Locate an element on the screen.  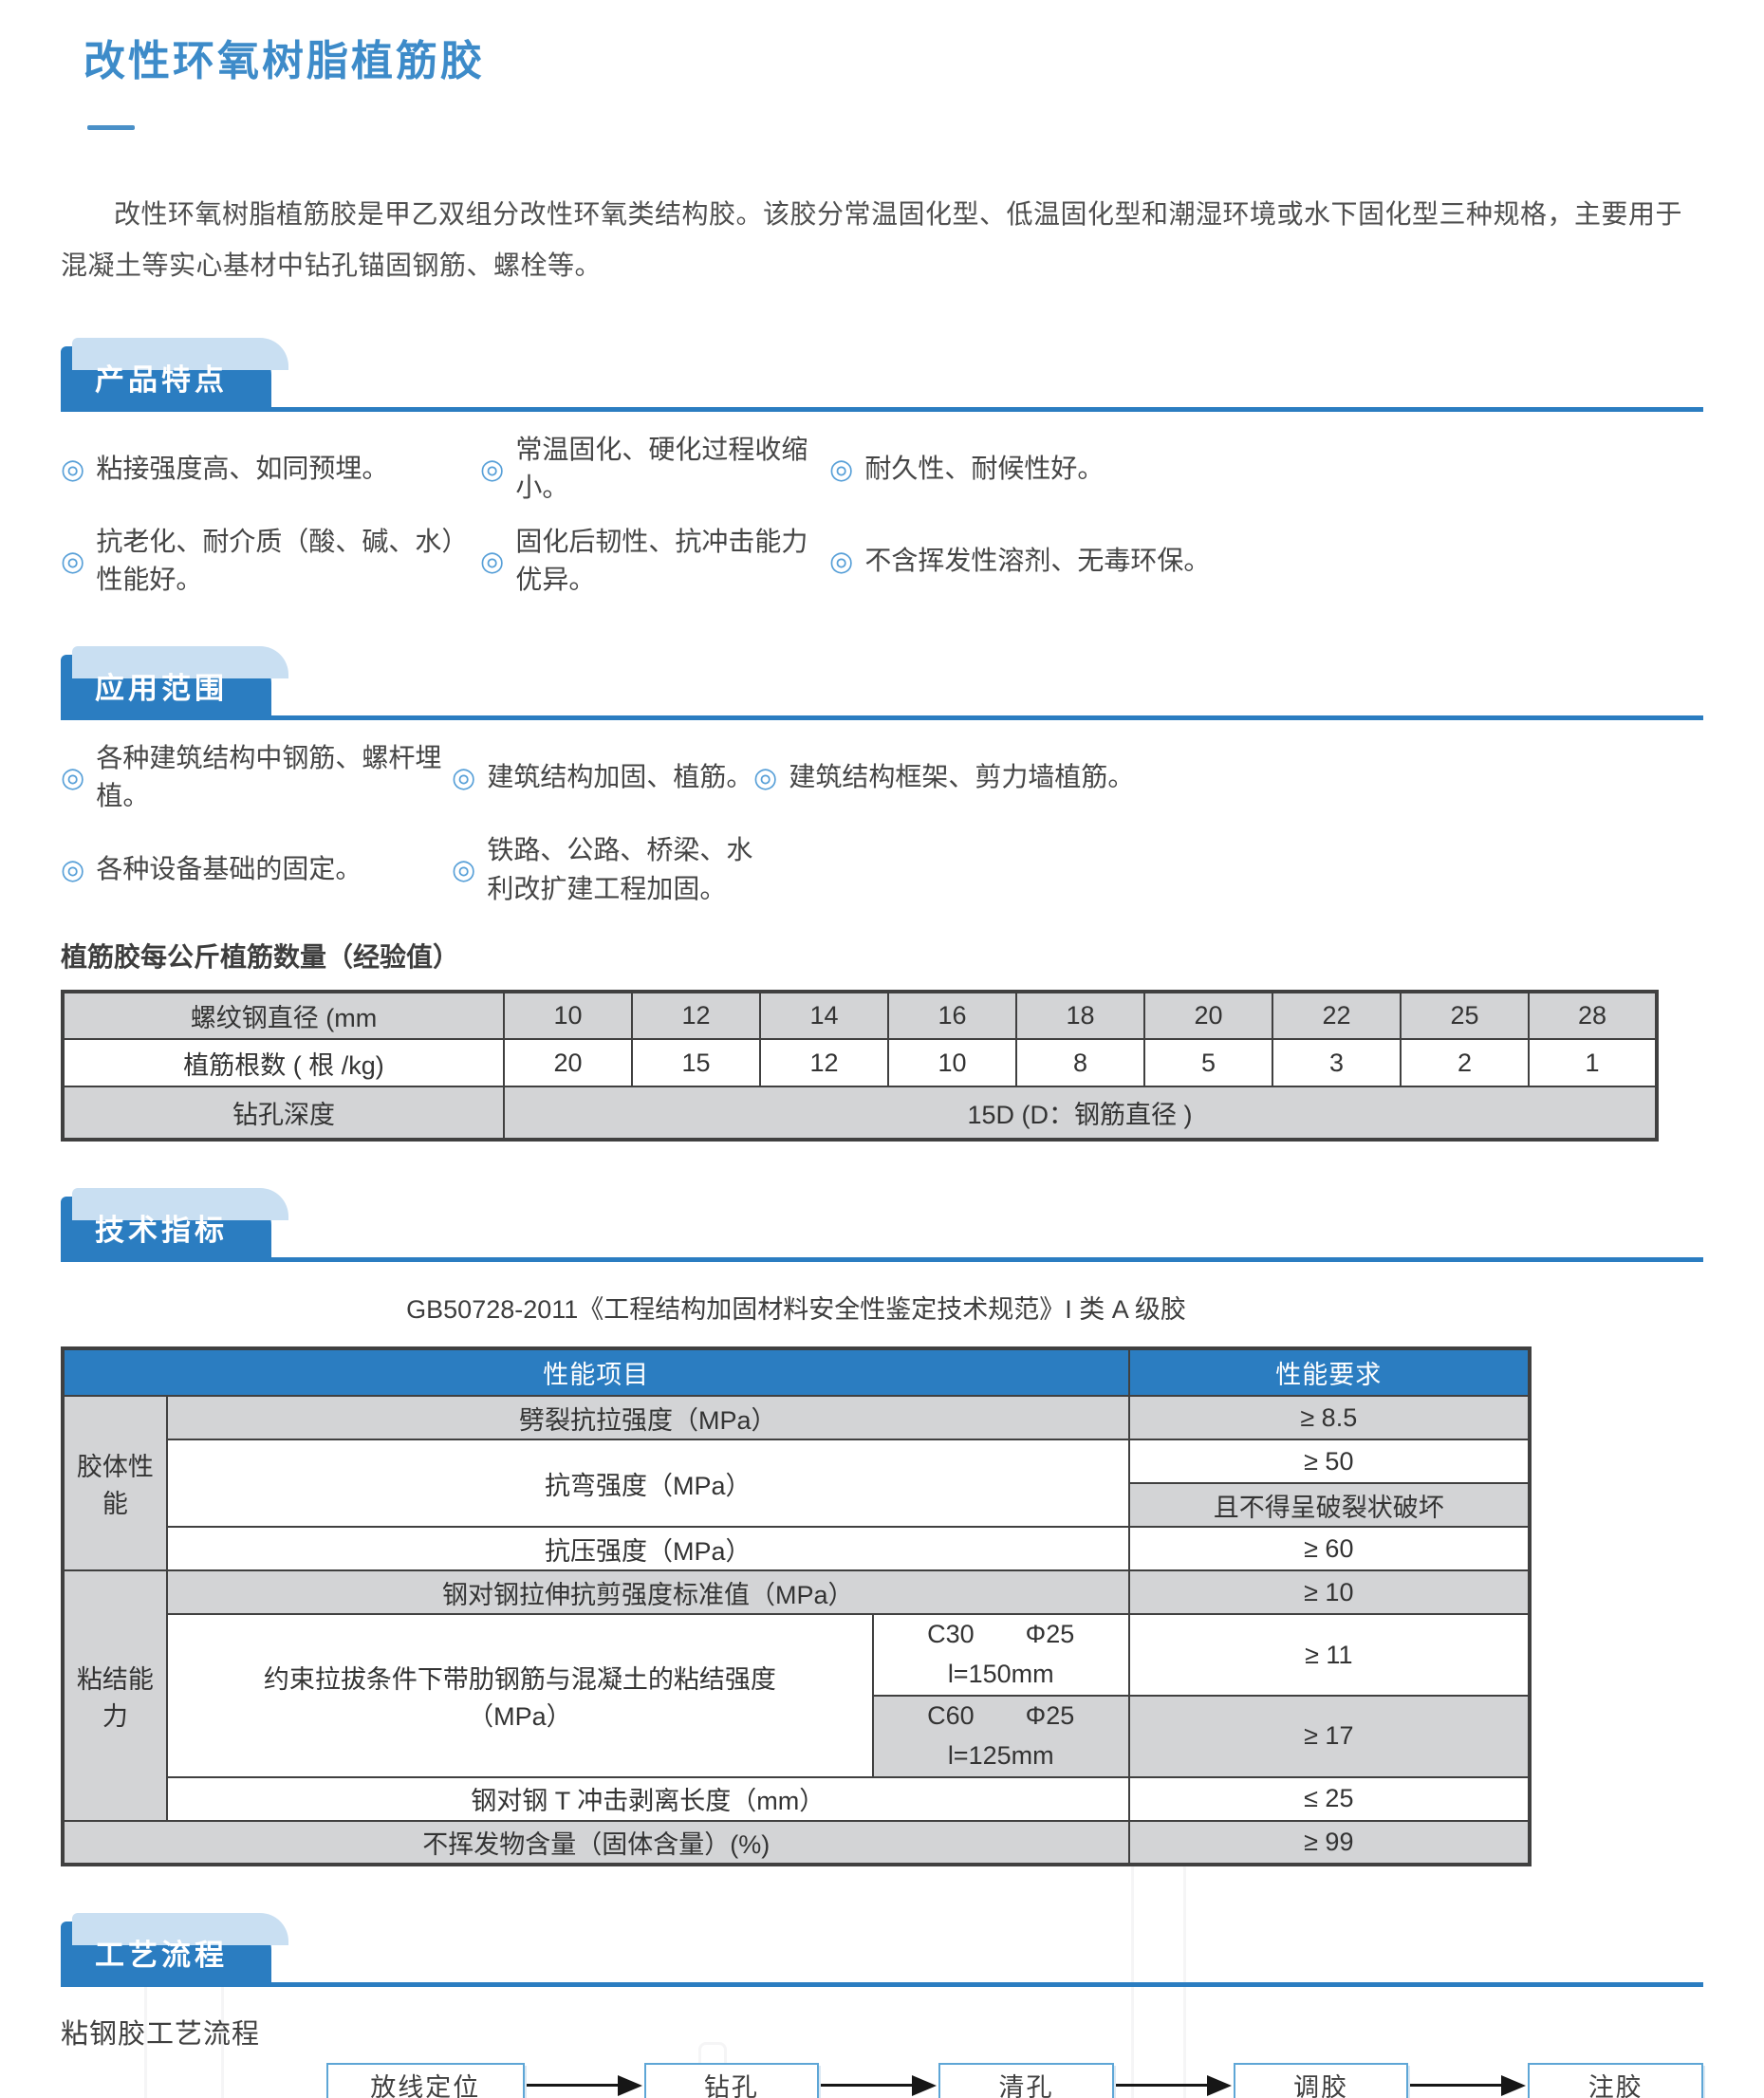
table-row: 胶体性能 劈裂抗拉强度（MPa） ≥ 8.5 is located at coordinates (797, 1484).